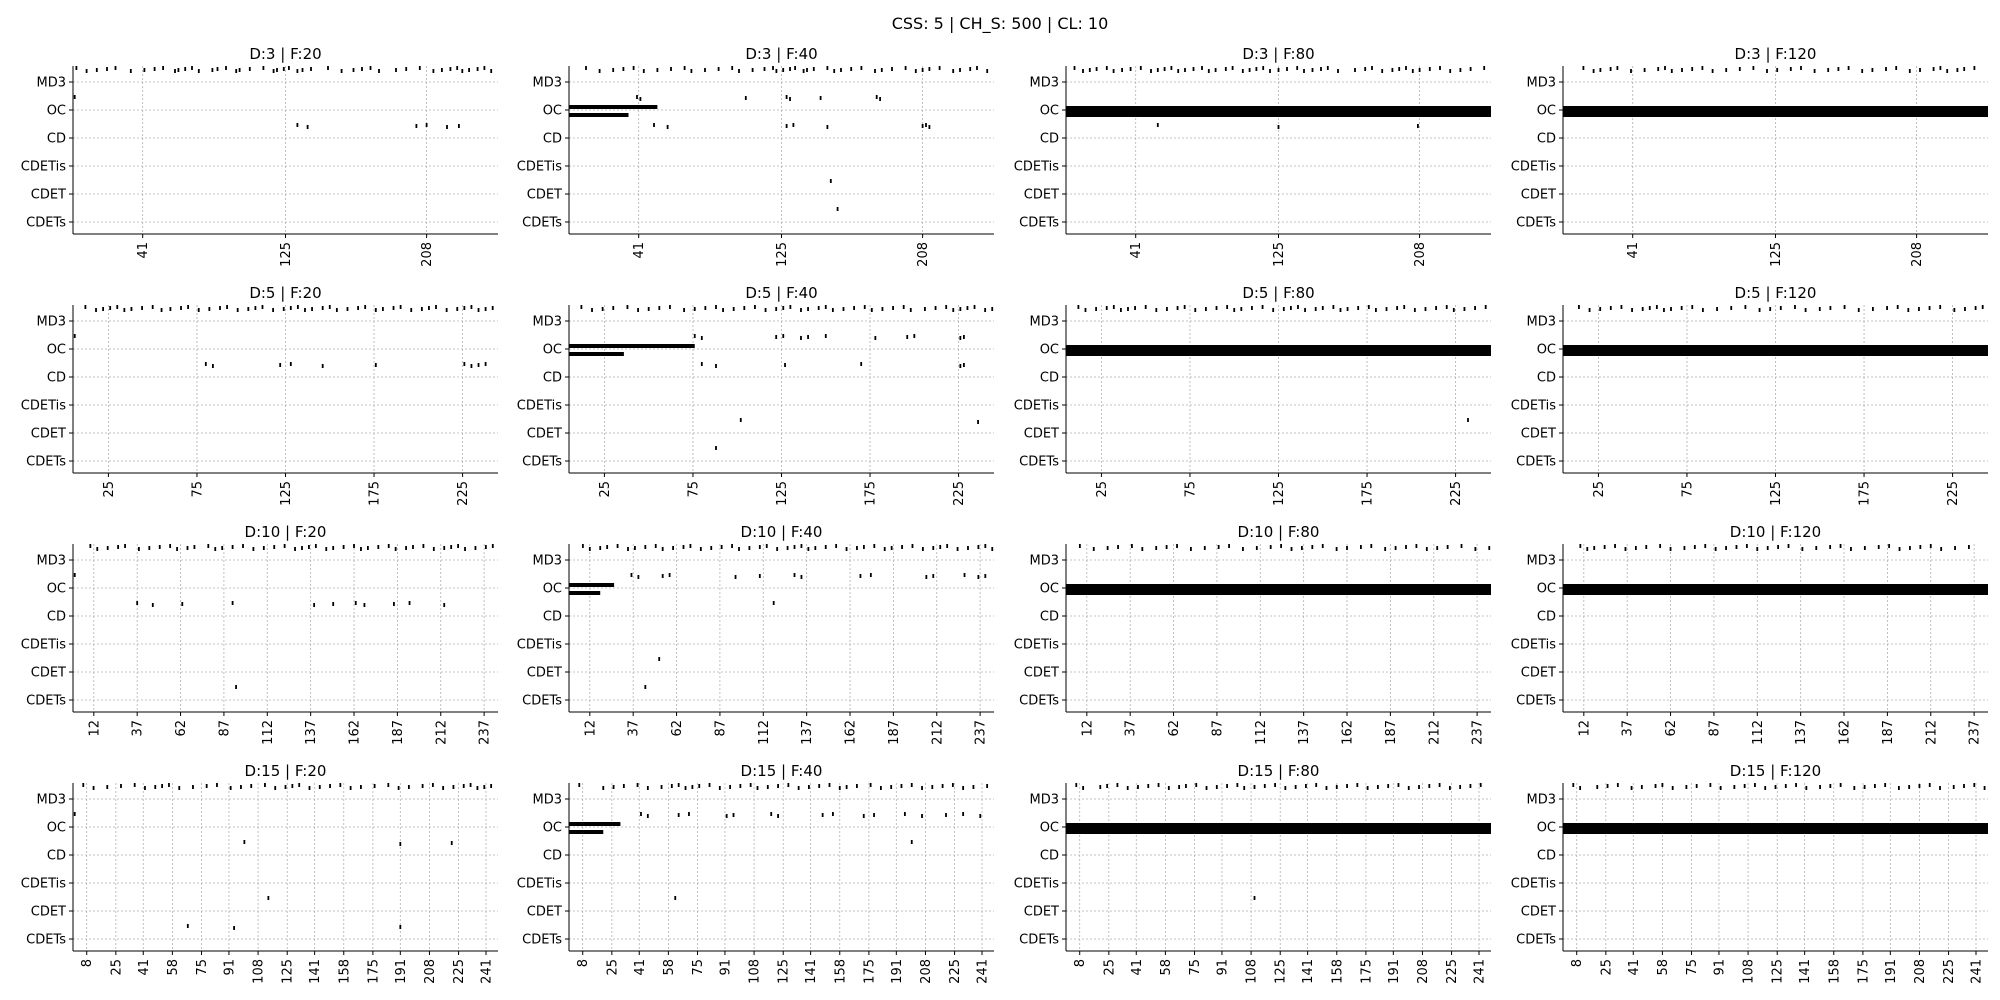 This screenshot has height=1000, width=2000. What do you see at coordinates (552, 378) in the screenshot?
I see `y-tick-label: CD` at bounding box center [552, 378].